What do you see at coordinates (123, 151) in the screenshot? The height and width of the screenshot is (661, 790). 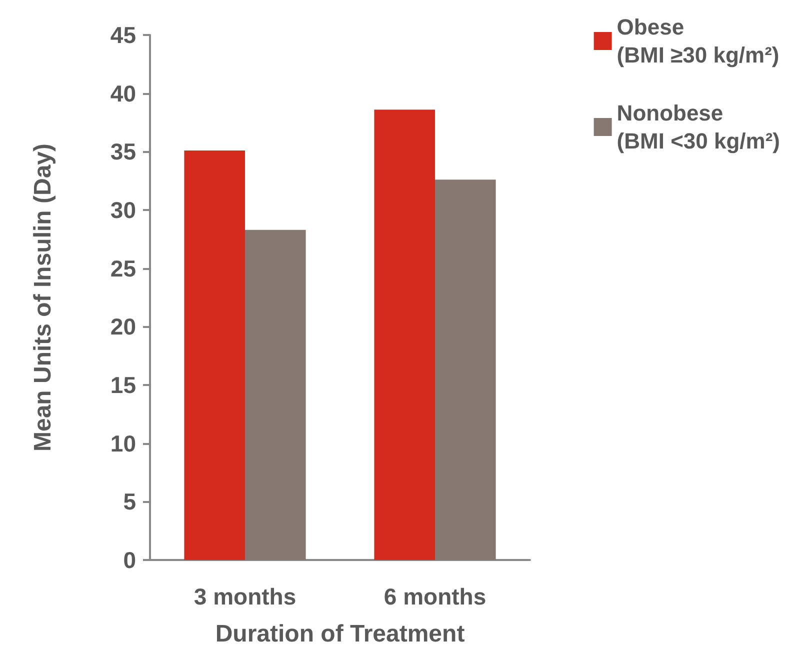 I see `y-tick-label: 35` at bounding box center [123, 151].